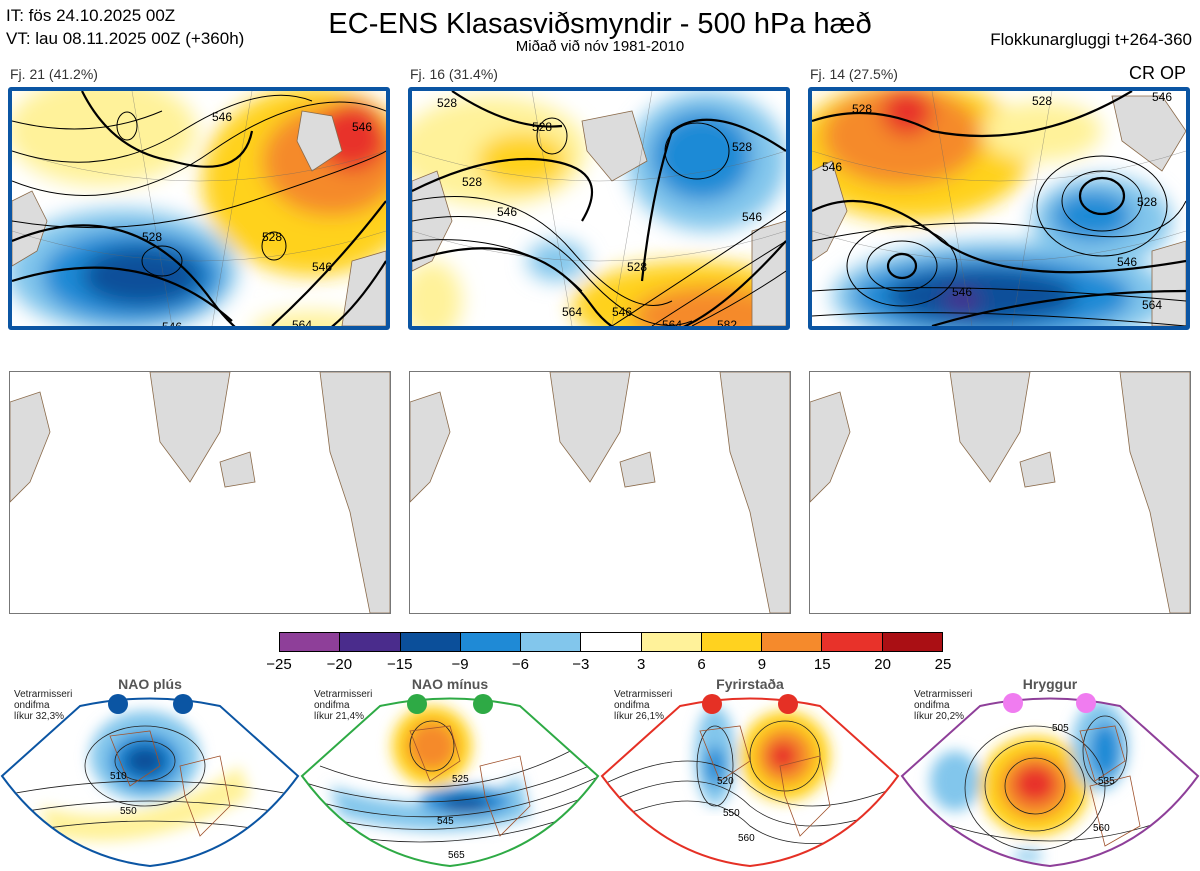  What do you see at coordinates (750, 684) in the screenshot?
I see `regime-name: Fyrirstaða` at bounding box center [750, 684].